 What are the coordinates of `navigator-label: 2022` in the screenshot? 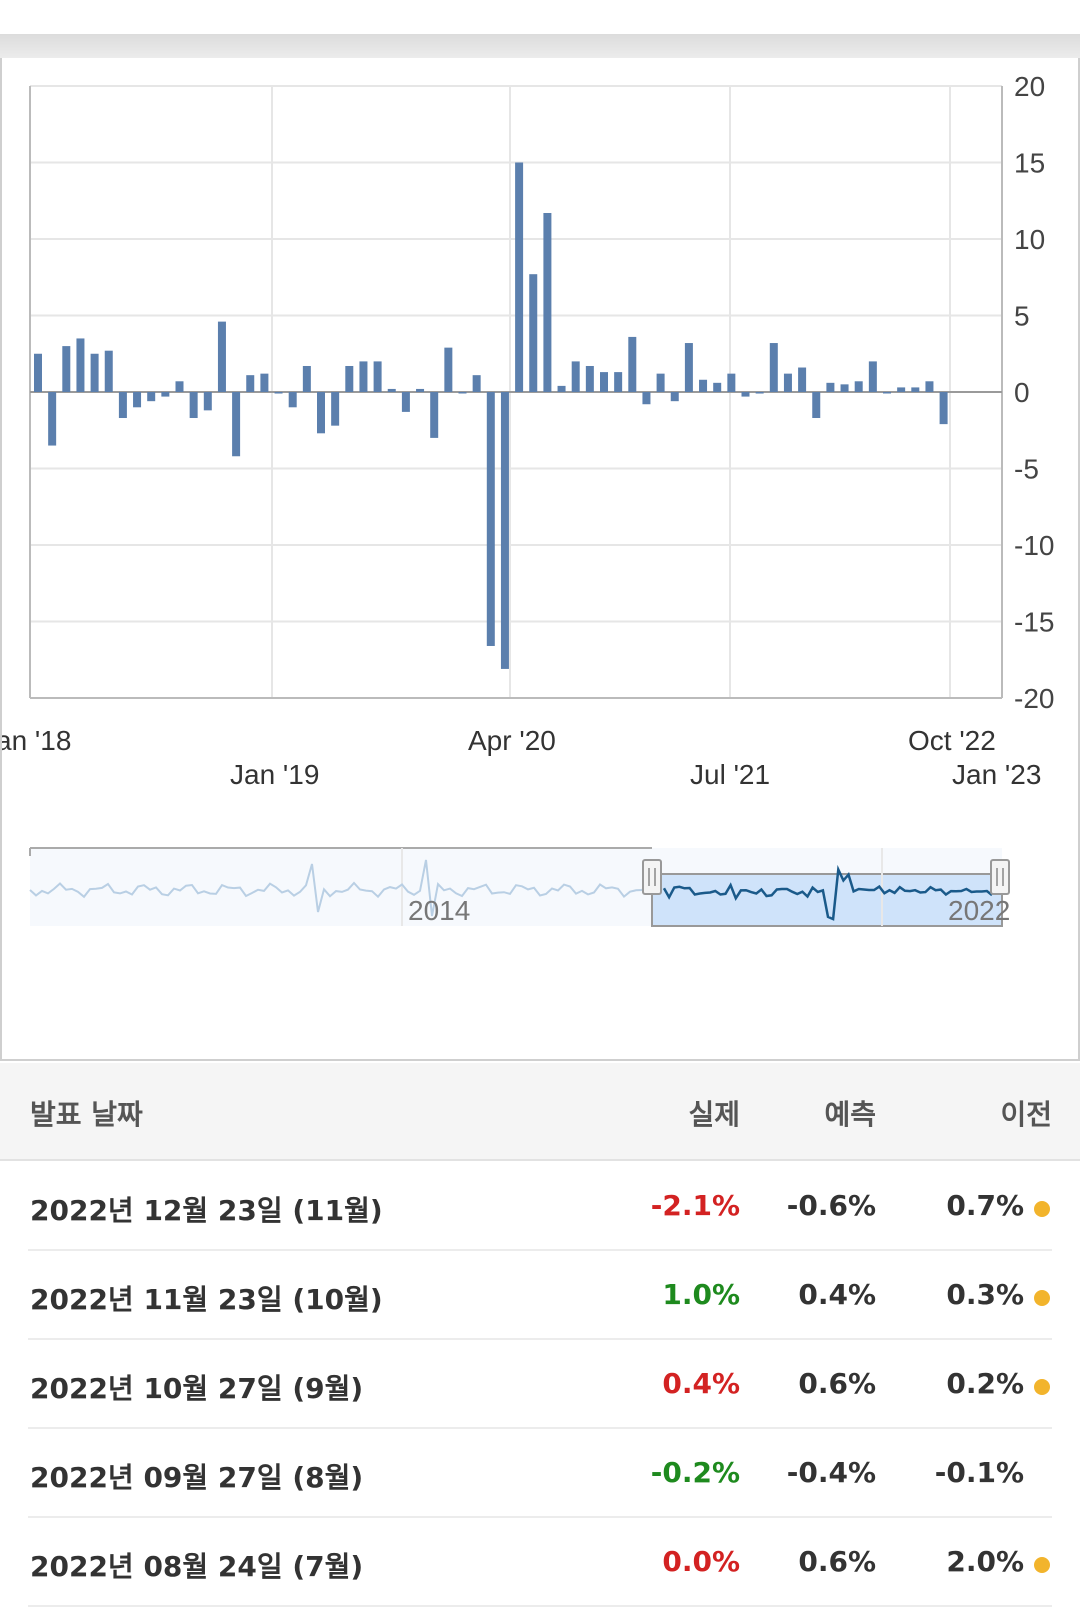 It's located at (979, 910).